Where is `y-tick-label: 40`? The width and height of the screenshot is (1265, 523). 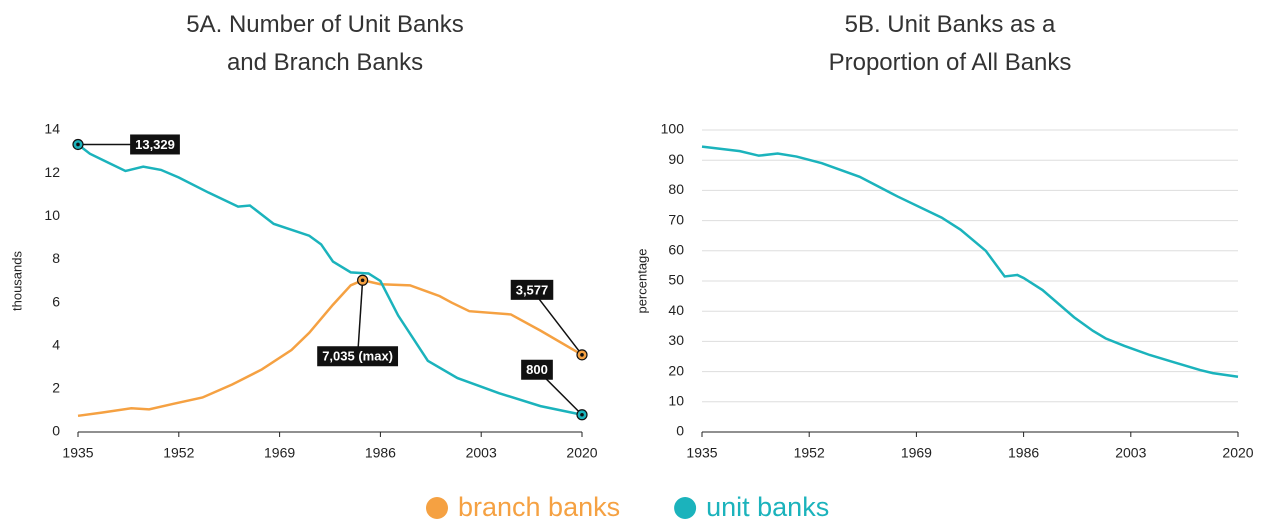 y-tick-label: 40 is located at coordinates (676, 310).